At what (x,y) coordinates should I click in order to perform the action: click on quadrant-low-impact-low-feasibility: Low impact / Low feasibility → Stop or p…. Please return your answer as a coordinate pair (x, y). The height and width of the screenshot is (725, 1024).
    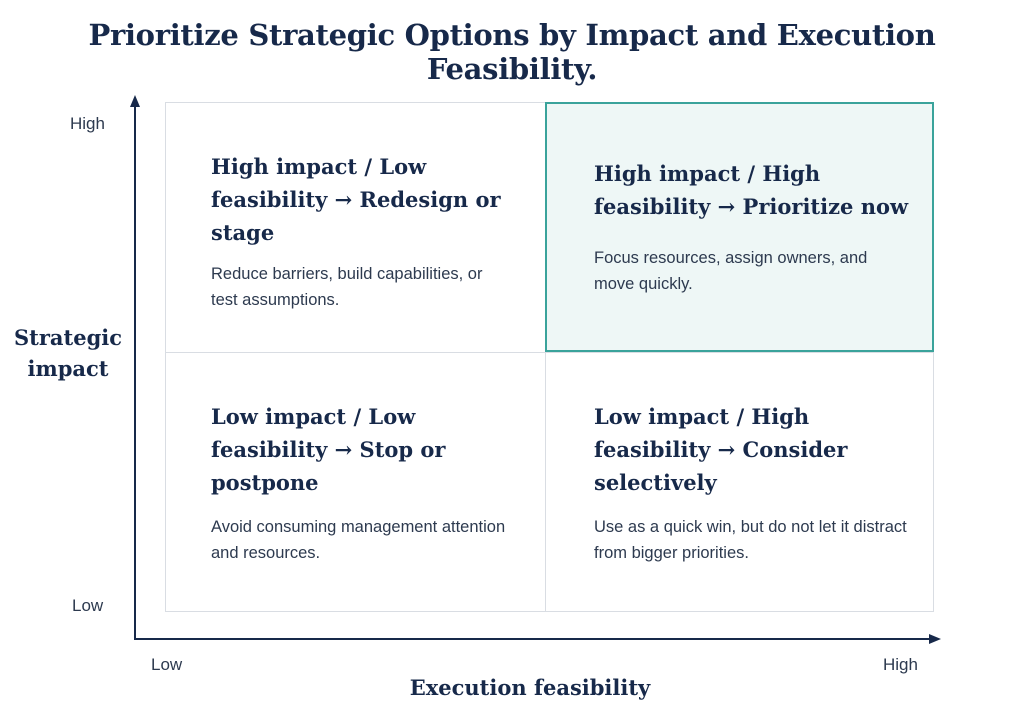
    Looking at the image, I should click on (355, 482).